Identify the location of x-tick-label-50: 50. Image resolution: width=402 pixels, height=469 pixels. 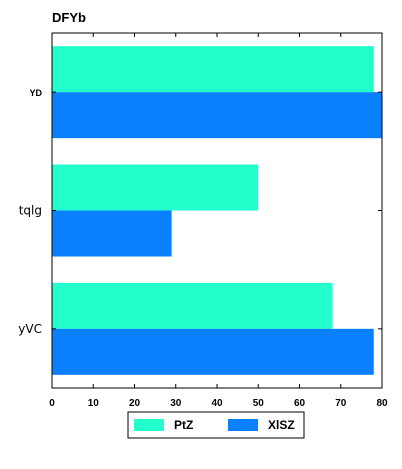
(259, 403).